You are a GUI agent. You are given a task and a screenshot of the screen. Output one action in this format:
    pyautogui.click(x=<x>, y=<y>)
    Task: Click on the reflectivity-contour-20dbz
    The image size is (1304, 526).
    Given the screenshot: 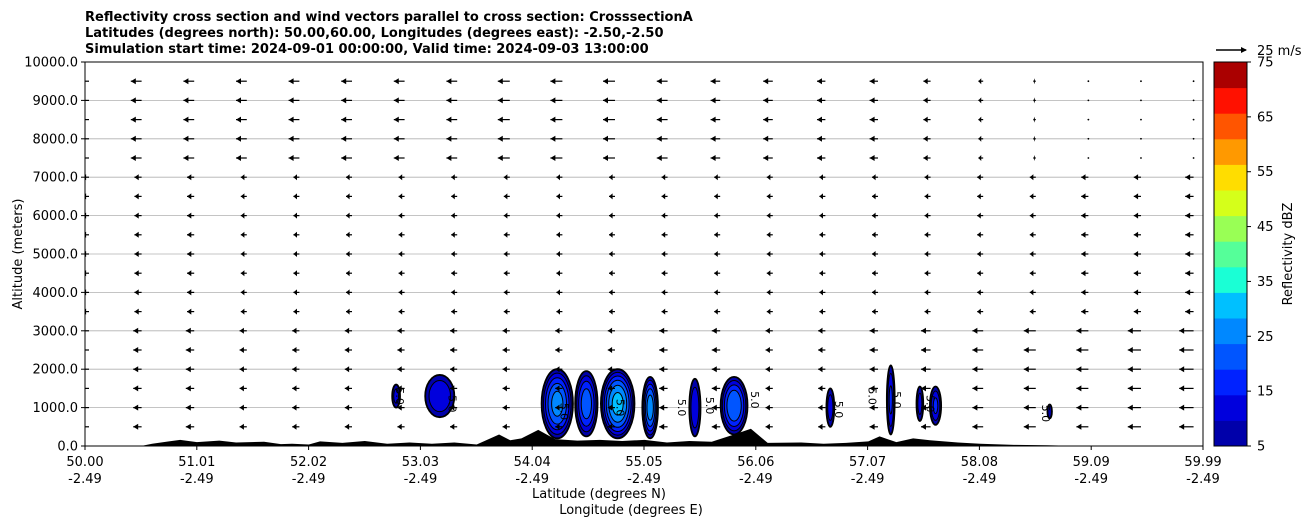 What is the action you would take?
    pyautogui.click(x=586, y=404)
    